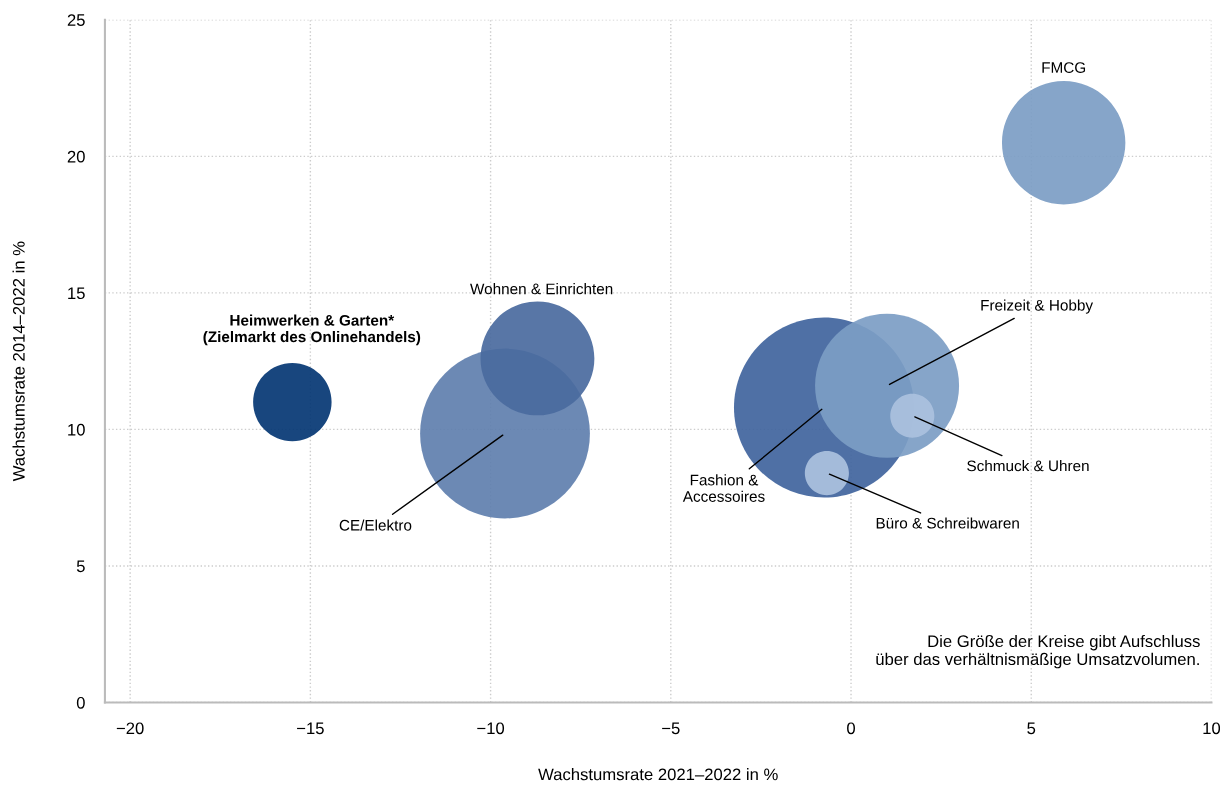 The height and width of the screenshot is (792, 1220). What do you see at coordinates (541, 289) in the screenshot?
I see `series-label: Wohnen & Einrichten` at bounding box center [541, 289].